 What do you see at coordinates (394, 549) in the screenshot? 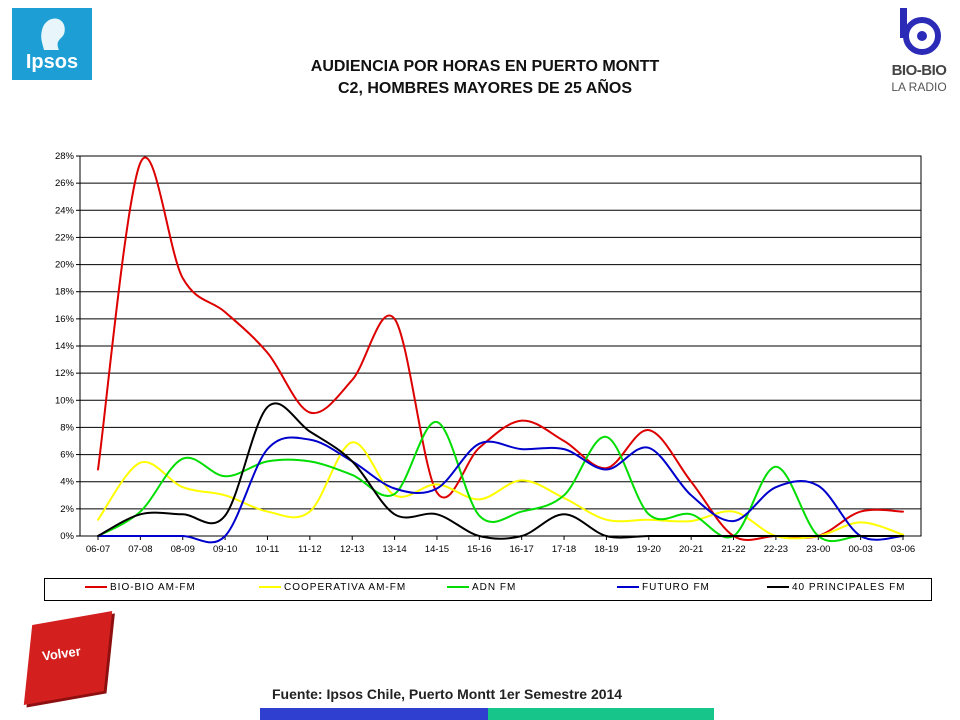
I see `x-tick-label: 13-14` at bounding box center [394, 549].